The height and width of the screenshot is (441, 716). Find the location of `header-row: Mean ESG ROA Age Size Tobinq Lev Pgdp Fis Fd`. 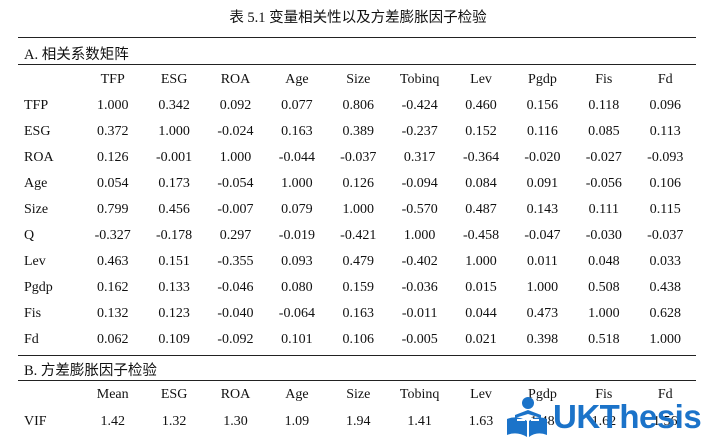

header-row: Mean ESG ROA Age Size Tobinq Lev Pgdp Fis Fd is located at coordinates (357, 394).